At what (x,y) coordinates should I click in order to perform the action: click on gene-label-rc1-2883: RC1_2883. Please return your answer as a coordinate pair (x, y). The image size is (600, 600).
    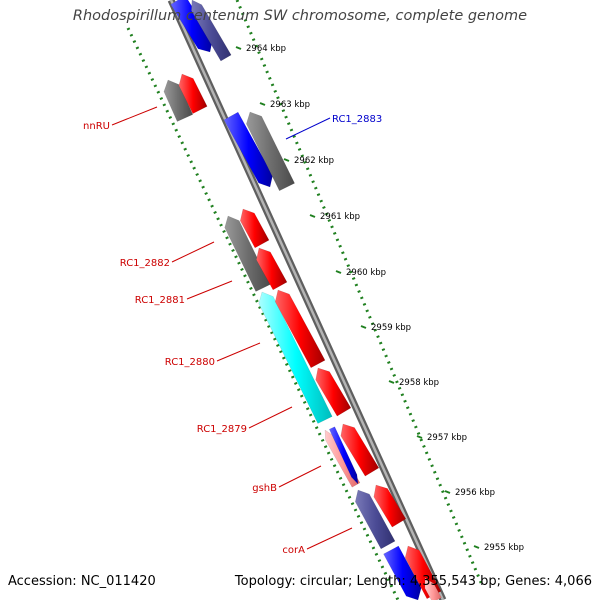
    Looking at the image, I should click on (357, 119).